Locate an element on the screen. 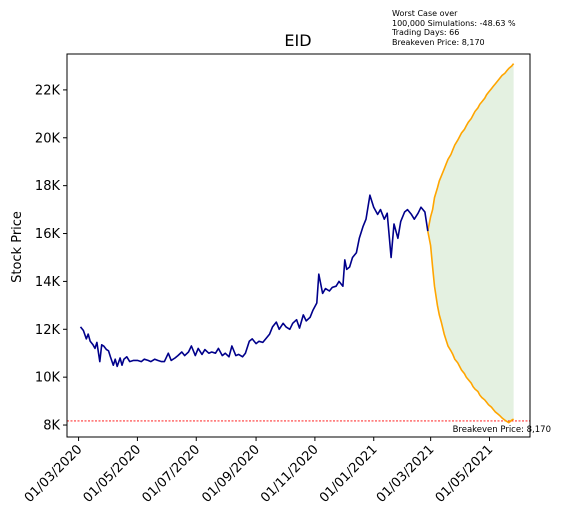  y-tick-label: 22K is located at coordinates (48, 90).